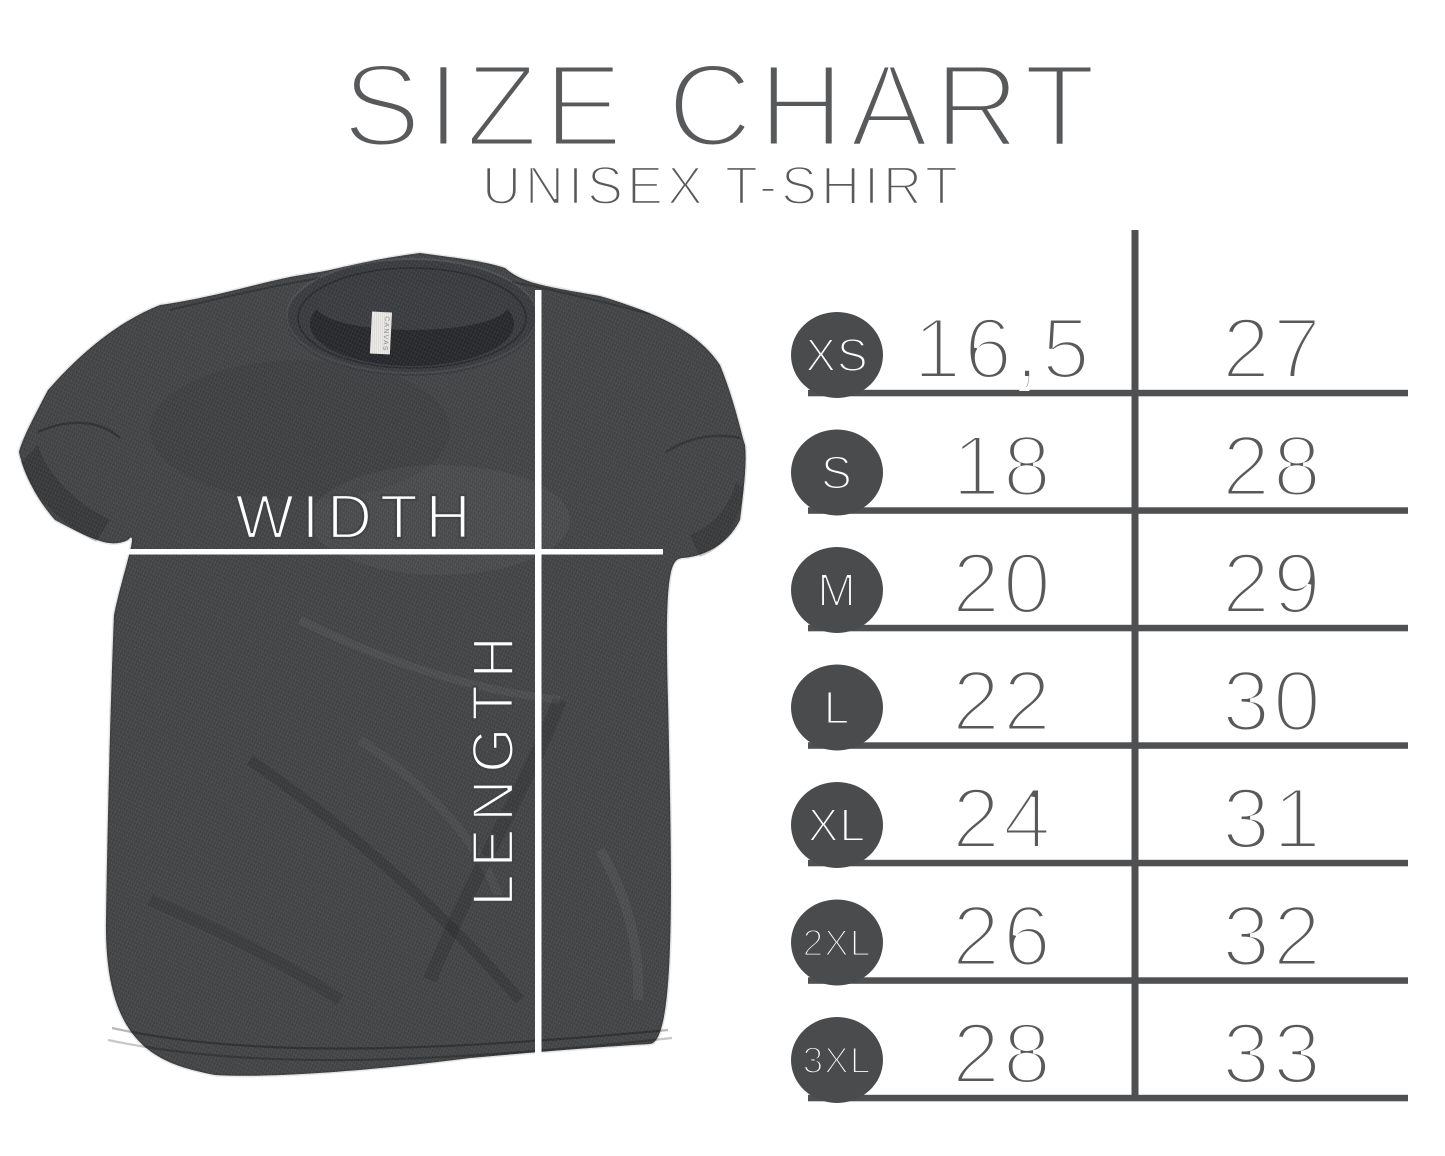  What do you see at coordinates (1003, 584) in the screenshot?
I see `width-value: 20` at bounding box center [1003, 584].